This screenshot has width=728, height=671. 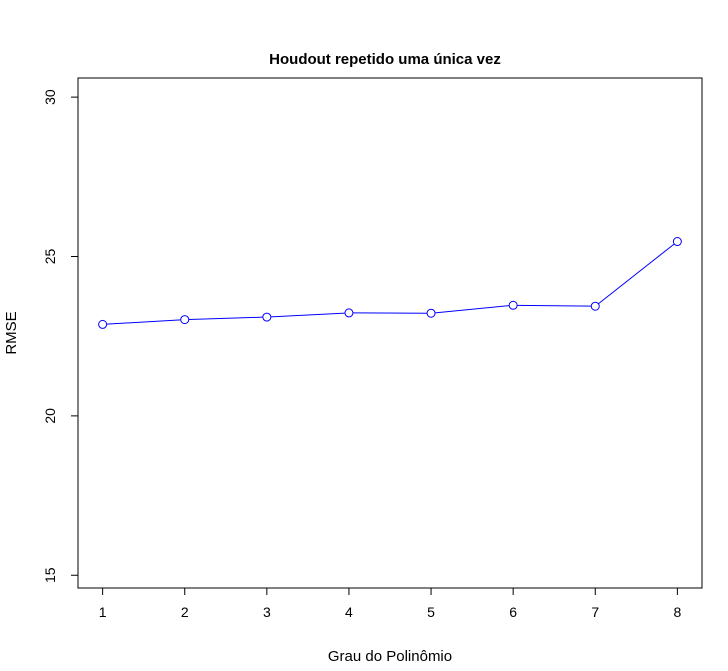 I want to click on y-tick-label: 15, so click(x=50, y=575).